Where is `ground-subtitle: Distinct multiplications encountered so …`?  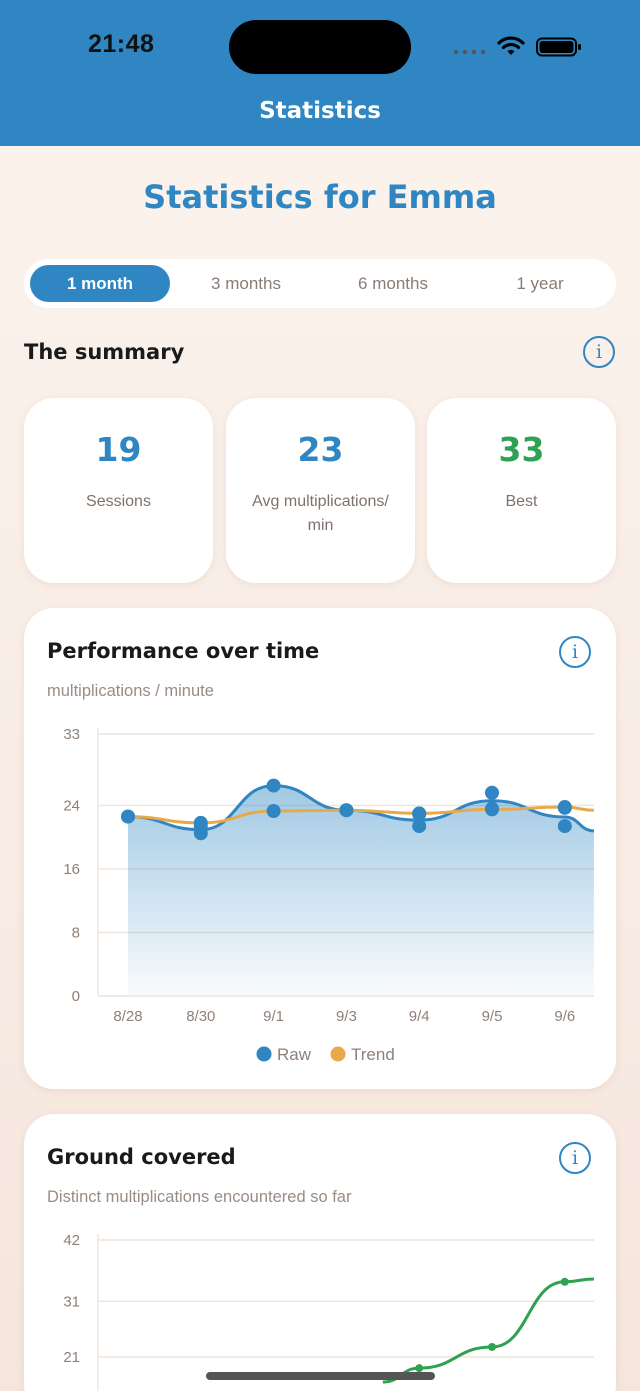
ground-subtitle: Distinct multiplications encountered so … is located at coordinates (199, 1197).